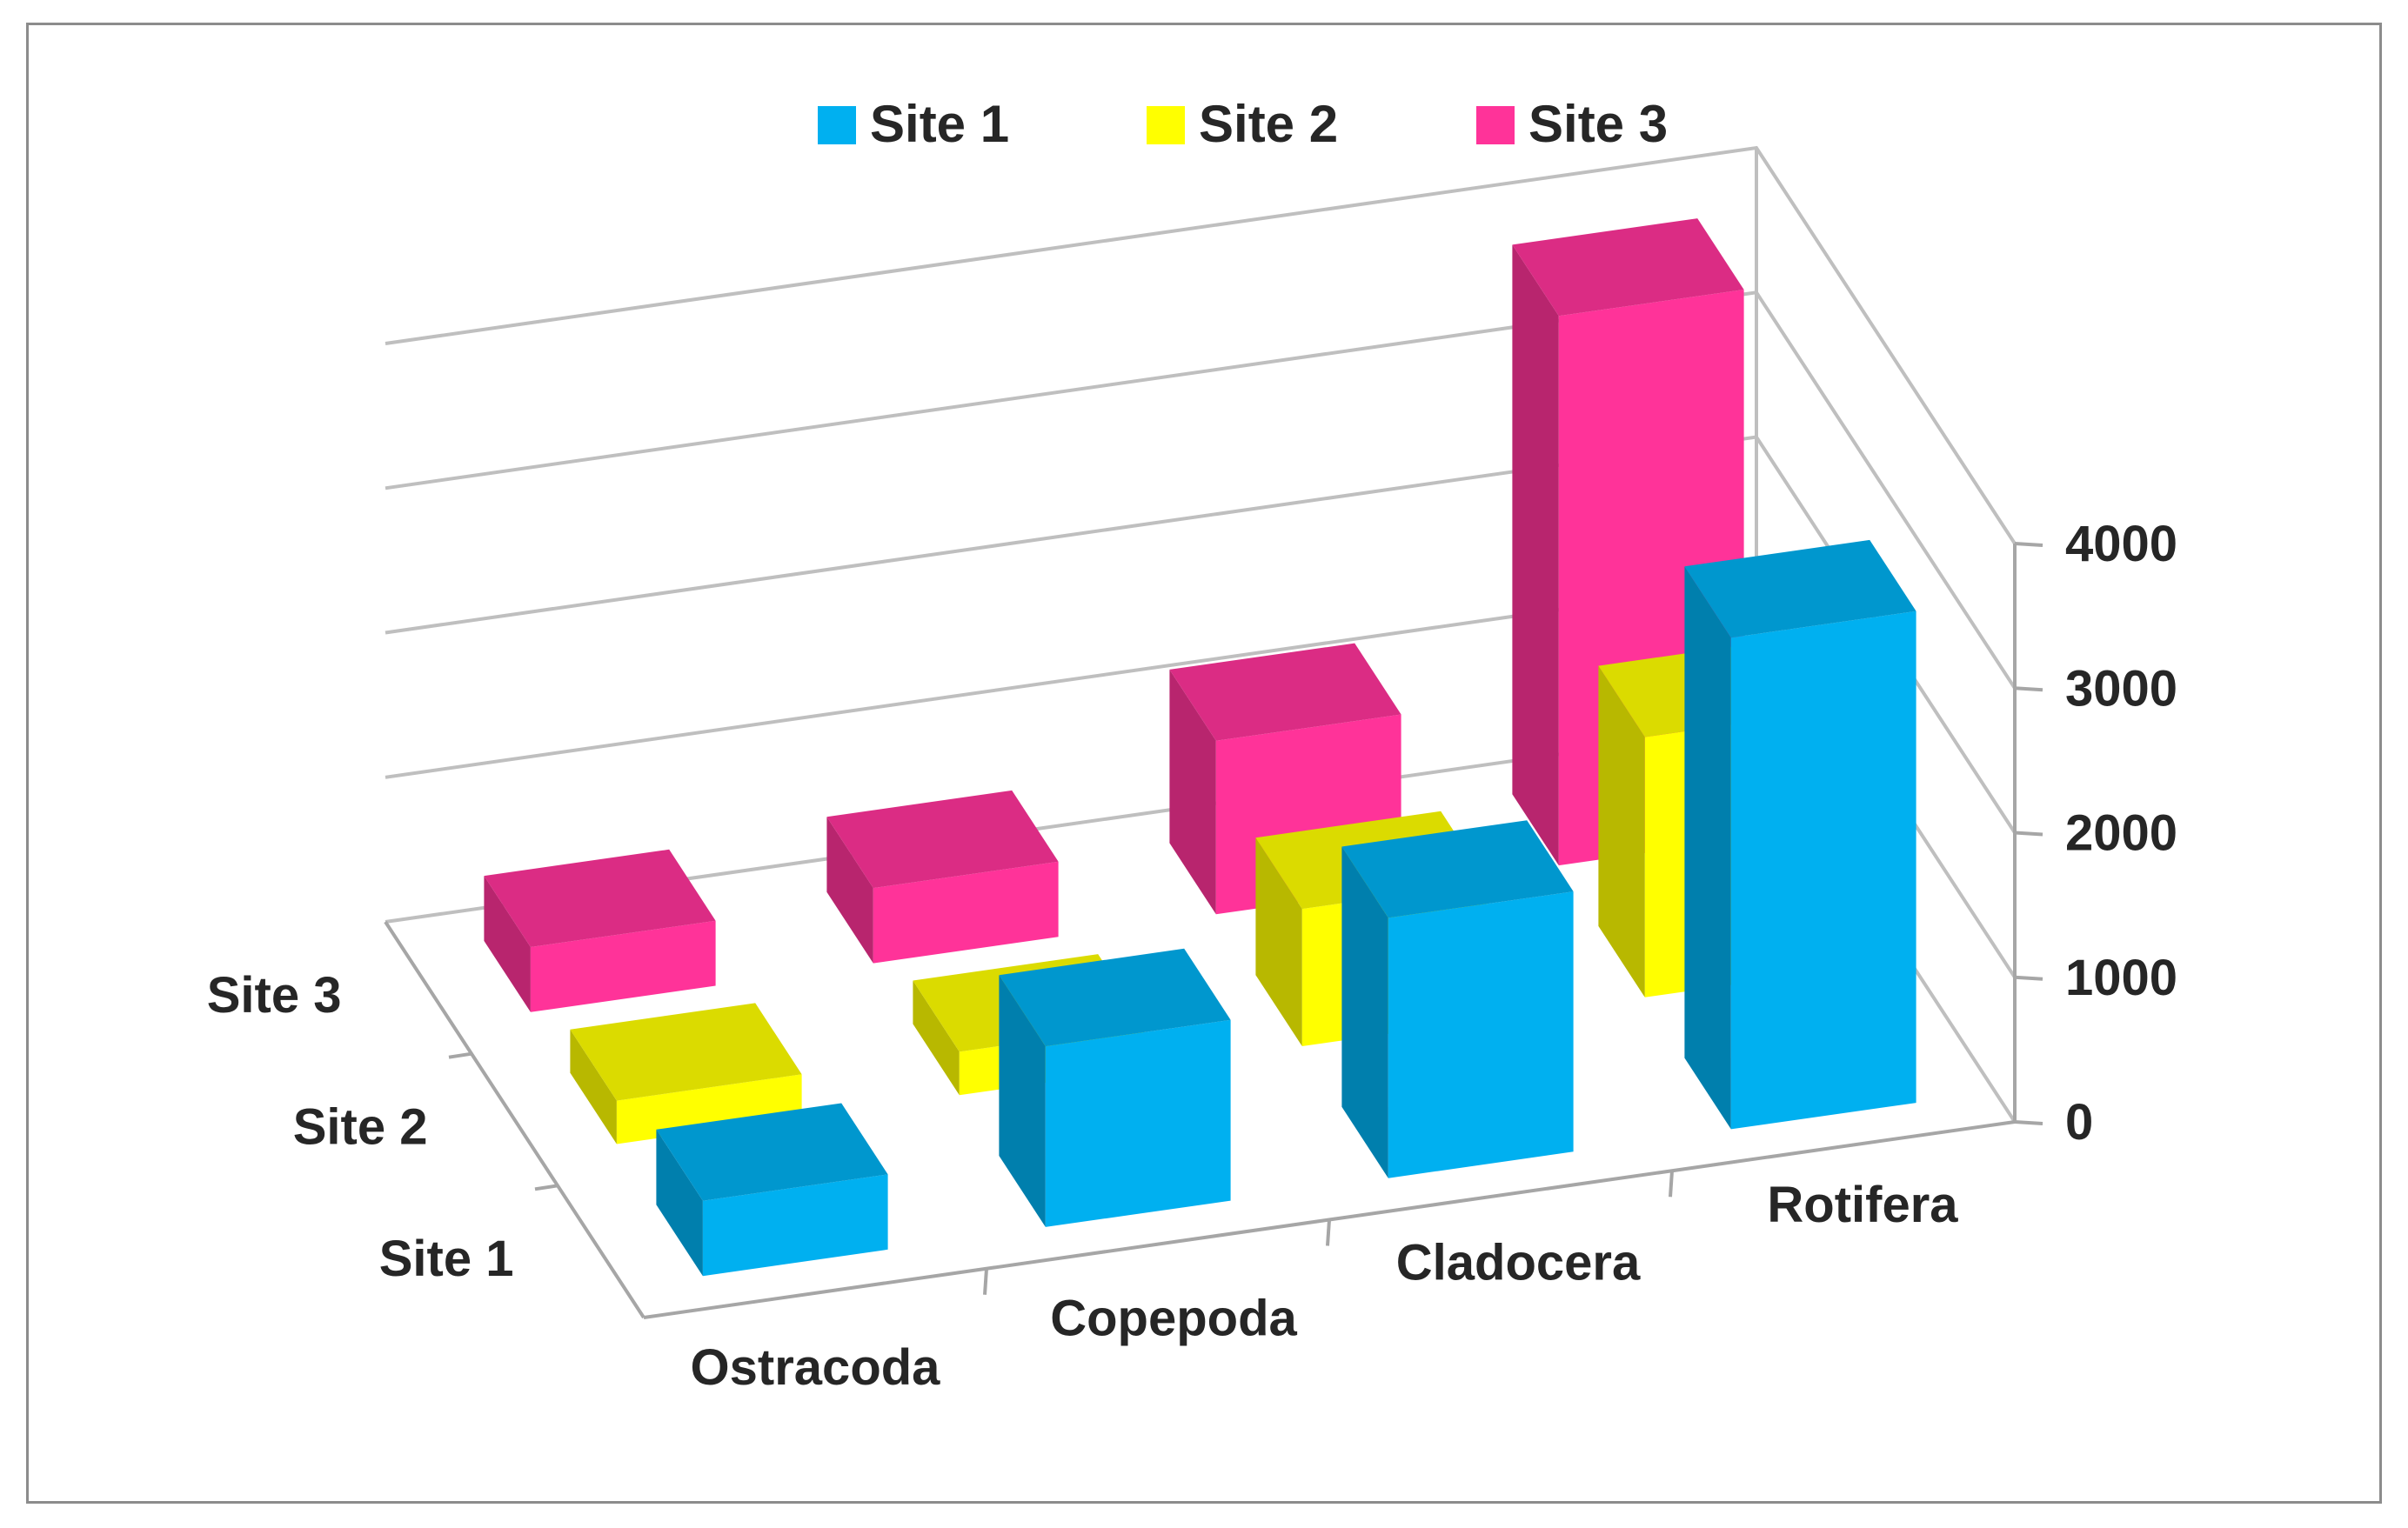 The height and width of the screenshot is (1528, 2408). I want to click on legend-item: Site 1, so click(913, 124).